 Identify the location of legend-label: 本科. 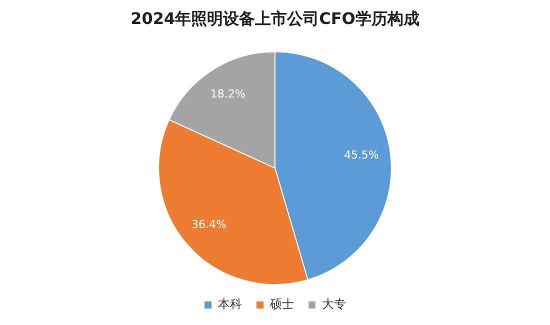
(230, 304).